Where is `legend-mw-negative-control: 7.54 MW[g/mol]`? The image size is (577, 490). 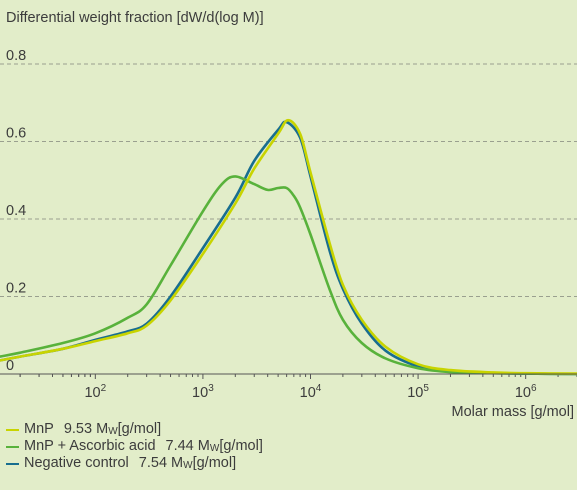
legend-mw-negative-control: 7.54 MW[g/mol] is located at coordinates (187, 463).